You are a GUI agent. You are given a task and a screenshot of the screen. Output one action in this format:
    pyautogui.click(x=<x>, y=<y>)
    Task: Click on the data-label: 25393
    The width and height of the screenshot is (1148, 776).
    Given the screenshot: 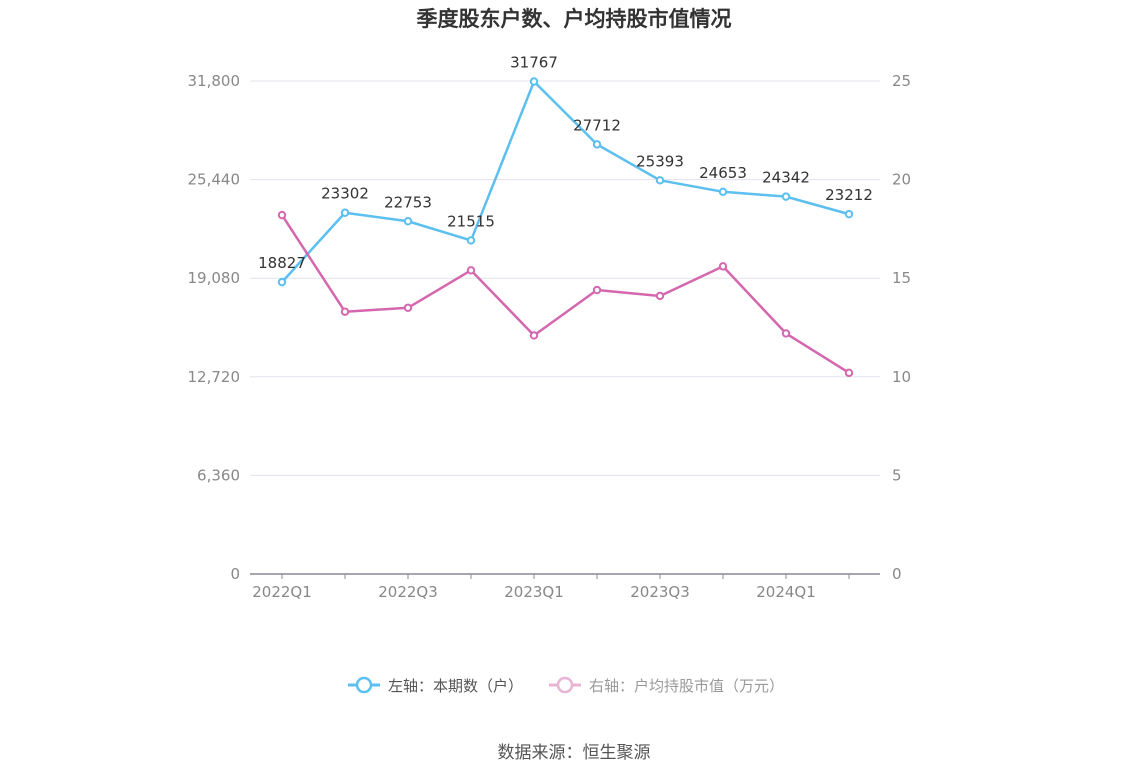 What is the action you would take?
    pyautogui.click(x=660, y=161)
    